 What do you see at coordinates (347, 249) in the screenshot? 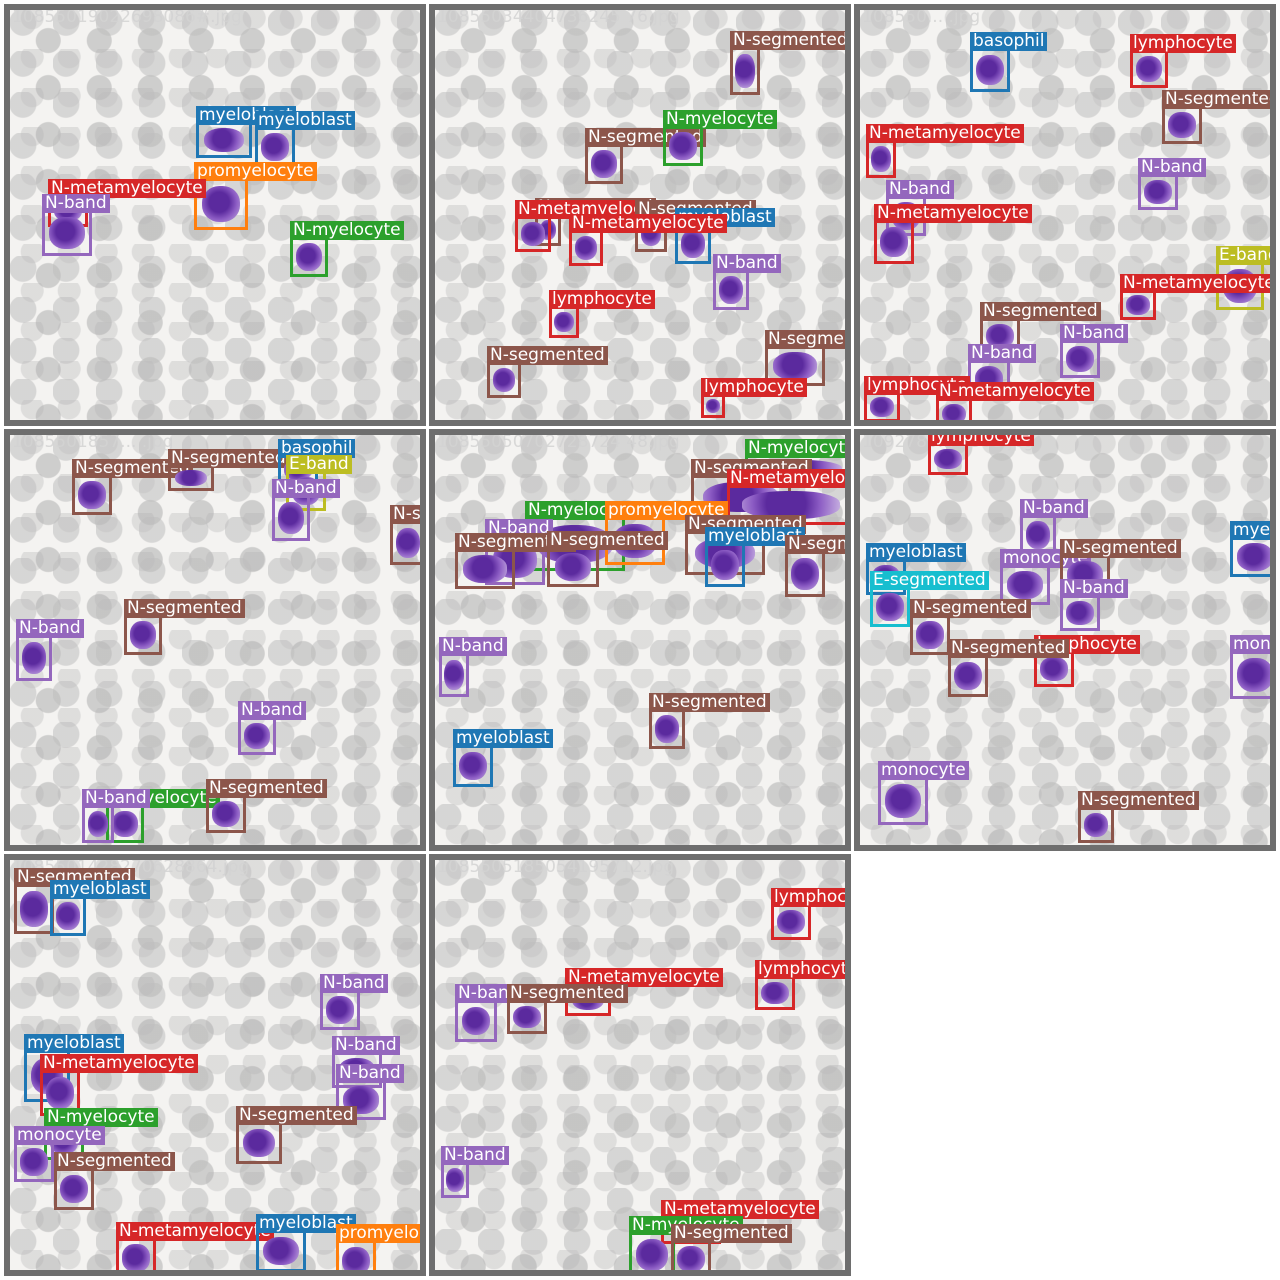
I see `detection-box: N-myelocyte` at bounding box center [347, 249].